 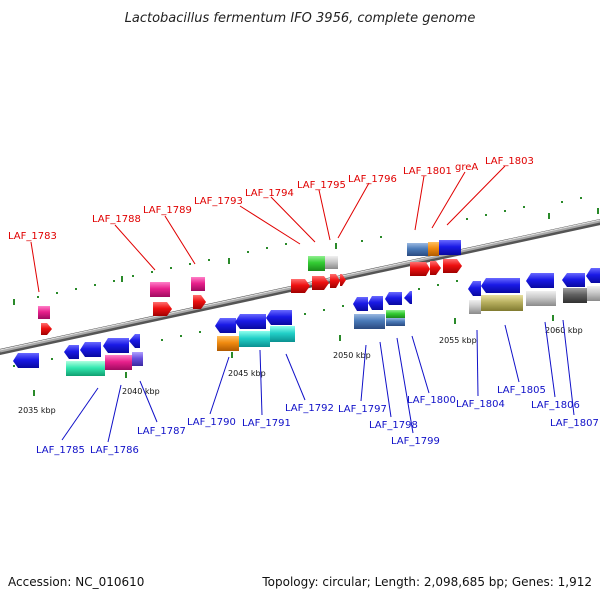 I want to click on gene-label: LAF_1801, so click(x=427, y=171).